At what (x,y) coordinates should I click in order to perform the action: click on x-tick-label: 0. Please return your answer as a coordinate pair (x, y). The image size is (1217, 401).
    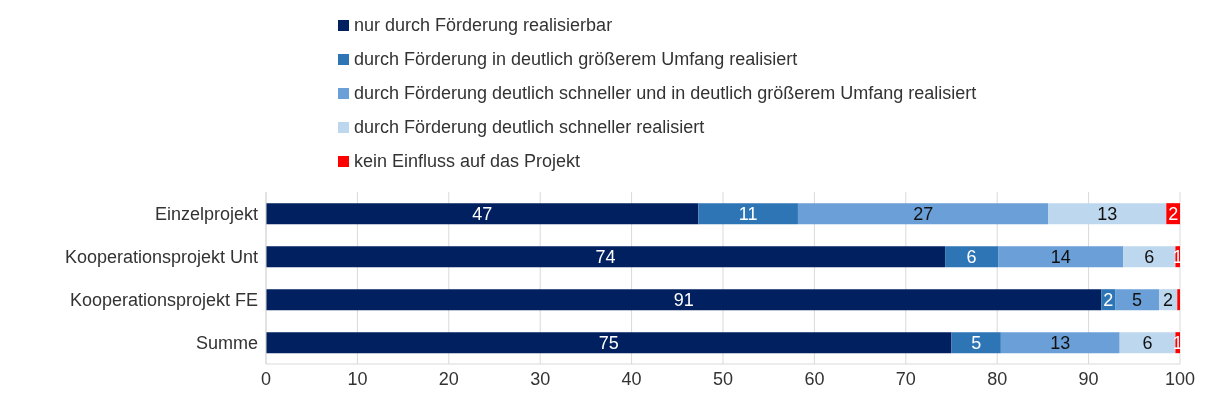
    Looking at the image, I should click on (266, 378).